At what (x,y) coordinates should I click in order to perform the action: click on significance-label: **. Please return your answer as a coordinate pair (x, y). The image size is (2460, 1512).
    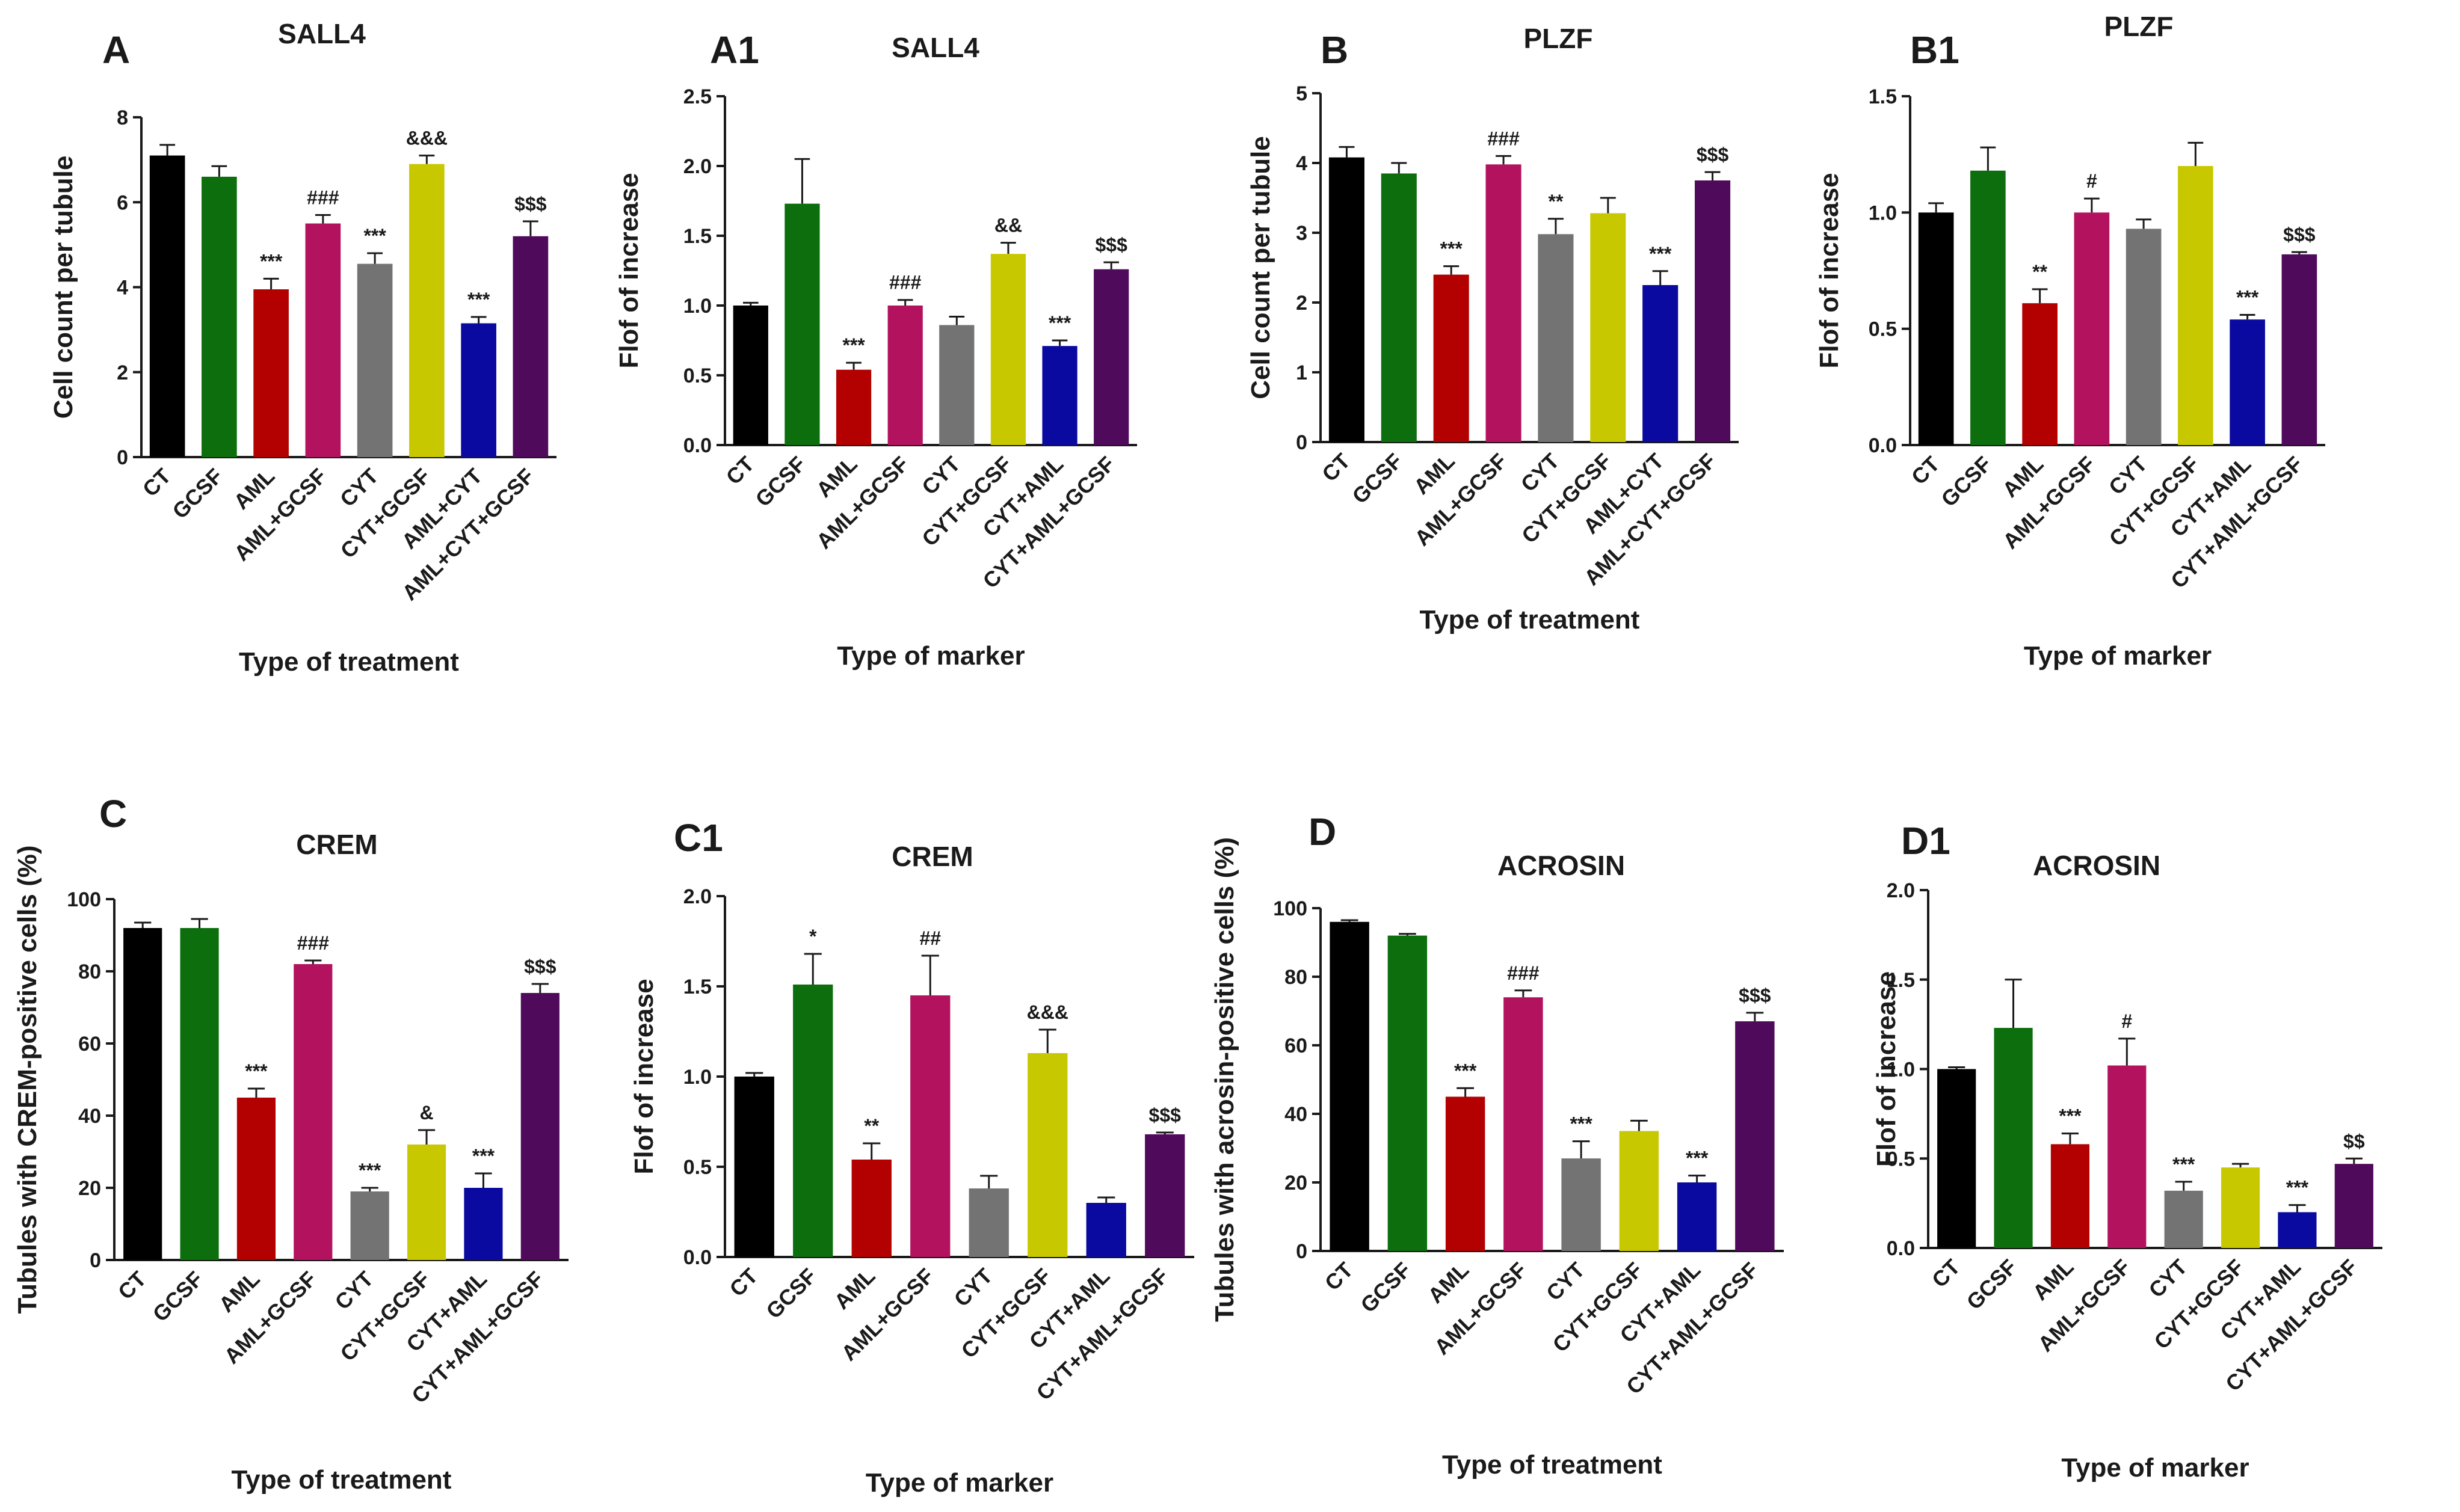
    Looking at the image, I should click on (871, 1126).